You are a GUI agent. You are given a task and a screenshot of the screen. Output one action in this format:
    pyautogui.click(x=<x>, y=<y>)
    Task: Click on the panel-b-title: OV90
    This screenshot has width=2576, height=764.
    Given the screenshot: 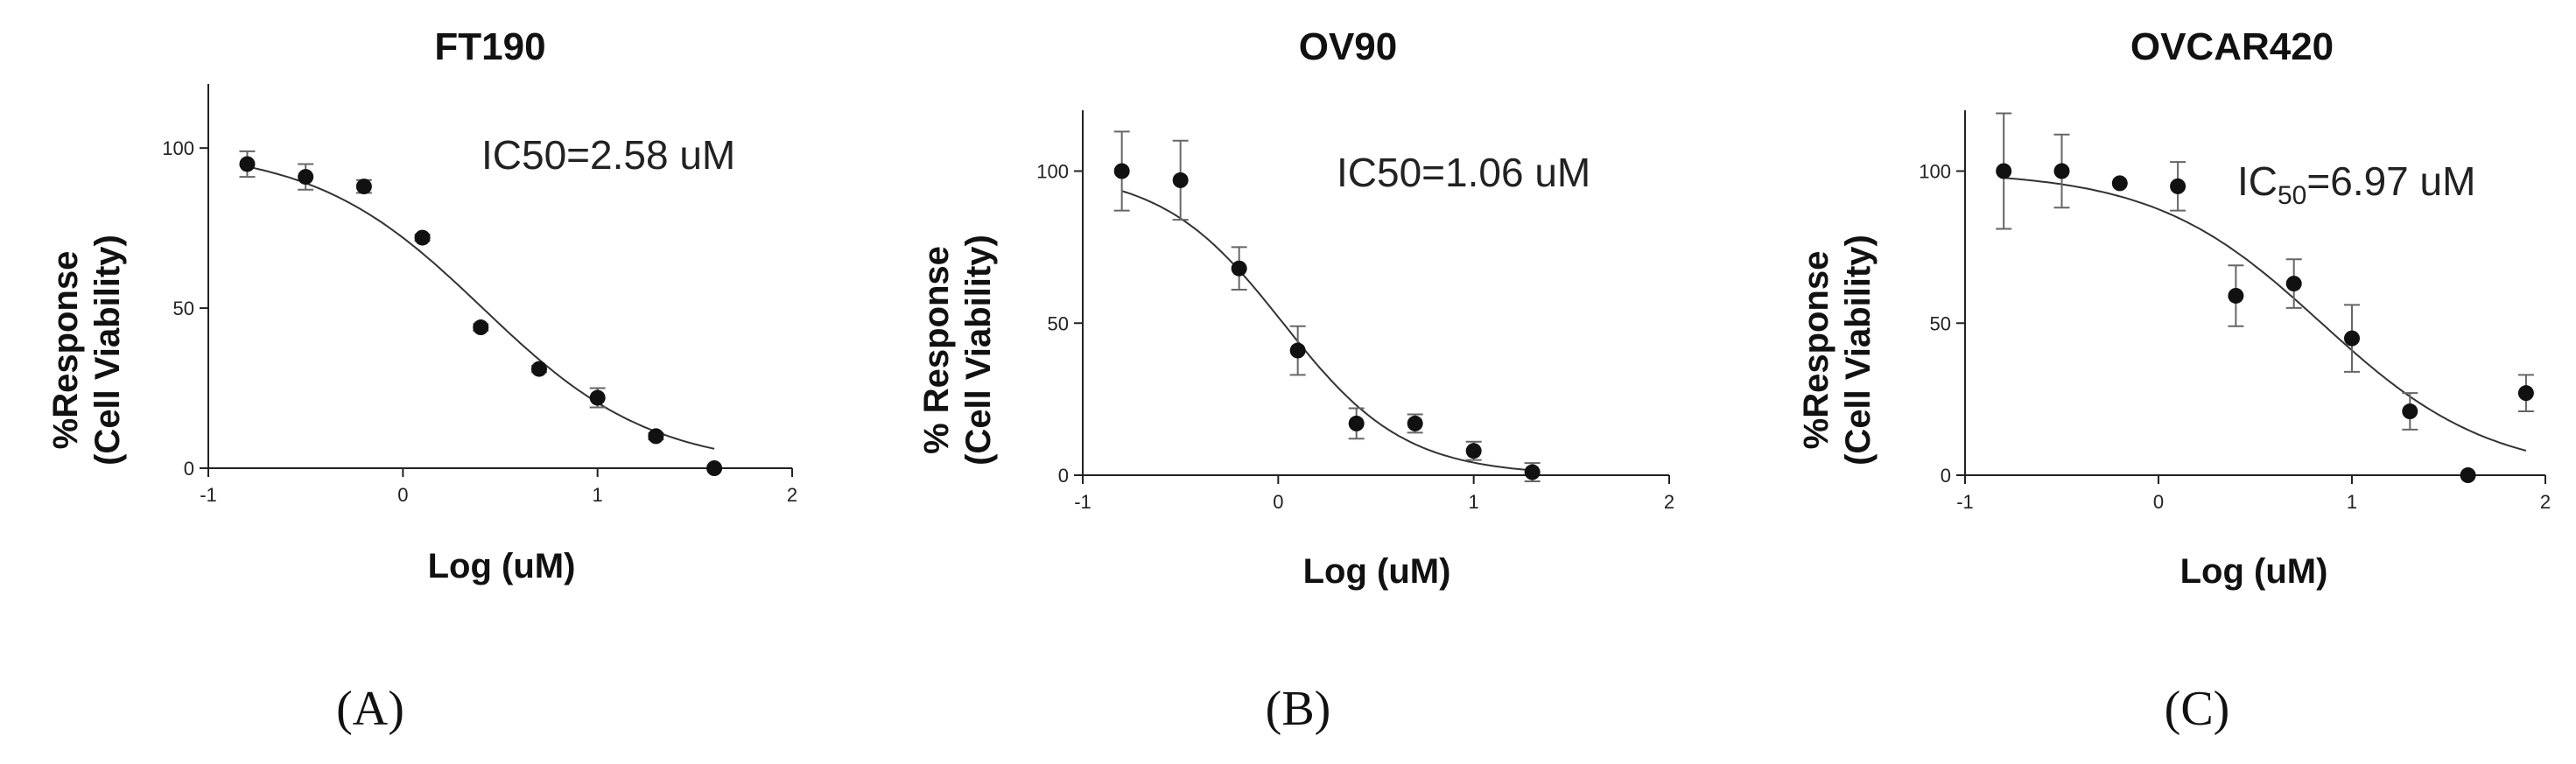 What is the action you would take?
    pyautogui.click(x=1348, y=46)
    